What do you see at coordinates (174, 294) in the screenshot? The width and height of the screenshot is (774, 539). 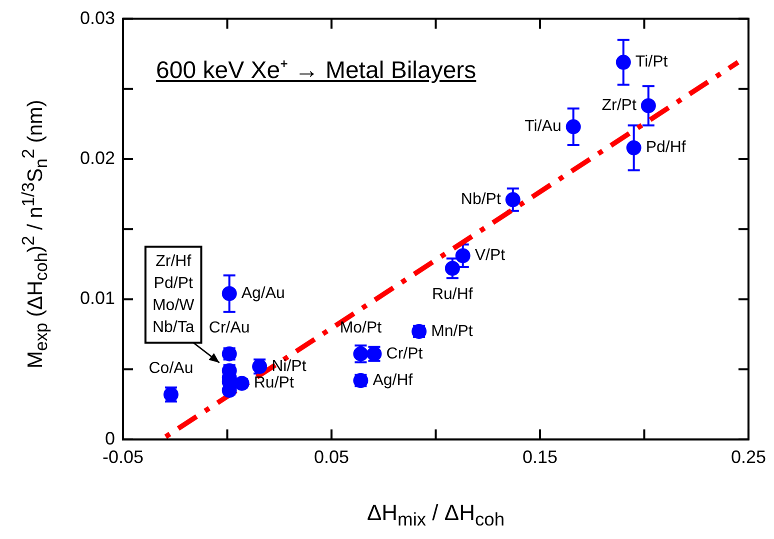 I see `annotation: Zr/Hf Pd/Pt Mo/W Nb/Ta` at bounding box center [174, 294].